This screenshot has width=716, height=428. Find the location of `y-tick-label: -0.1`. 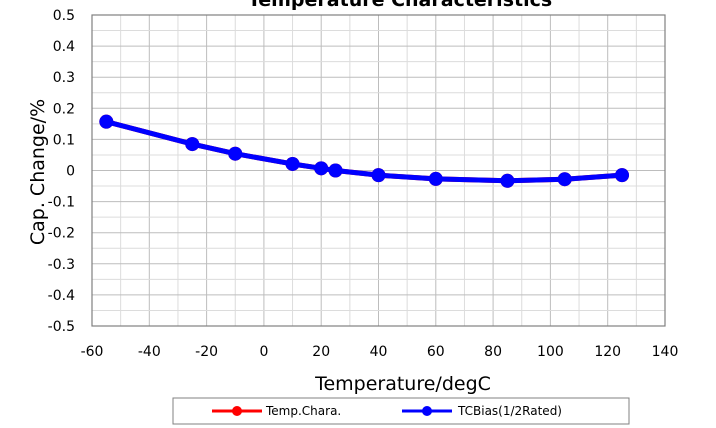

y-tick-label: -0.1 is located at coordinates (61, 203).